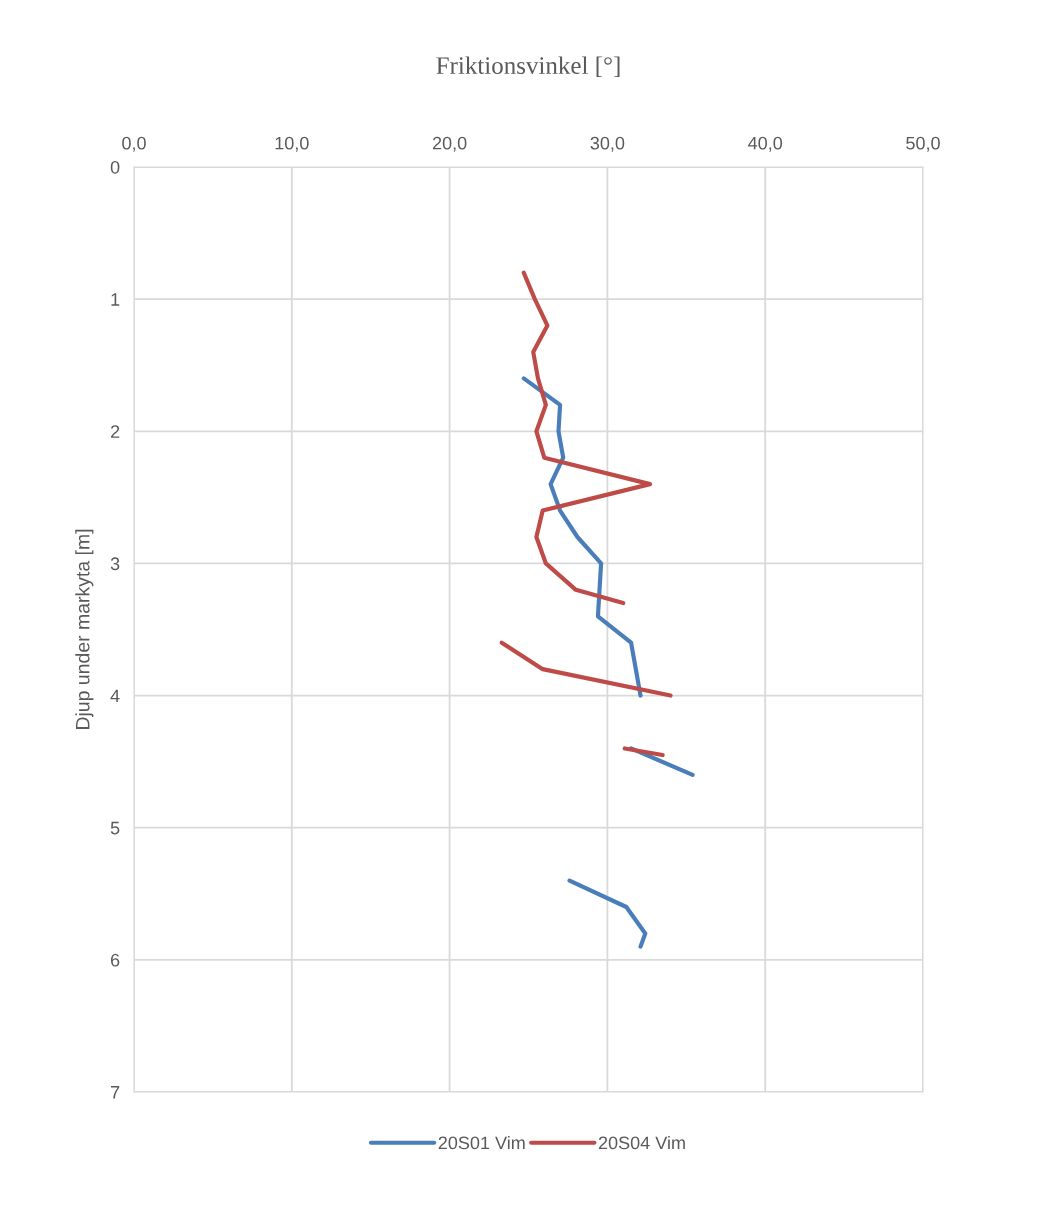 This screenshot has height=1205, width=1059. I want to click on y-tick-label: 3, so click(115, 564).